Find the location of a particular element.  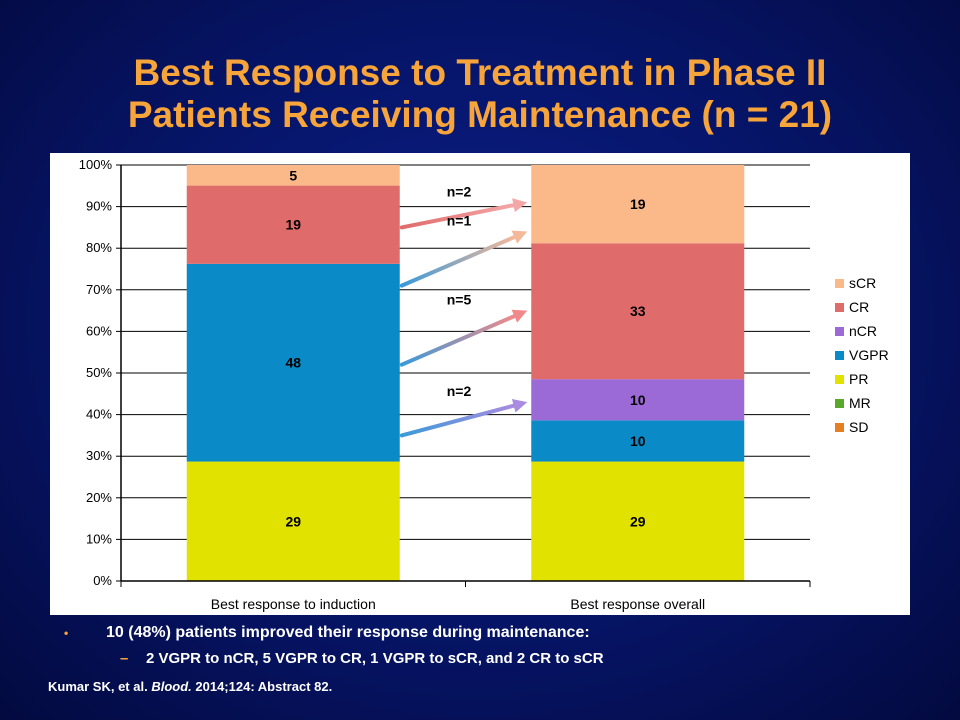

legend-label-cr: CR is located at coordinates (859, 307).